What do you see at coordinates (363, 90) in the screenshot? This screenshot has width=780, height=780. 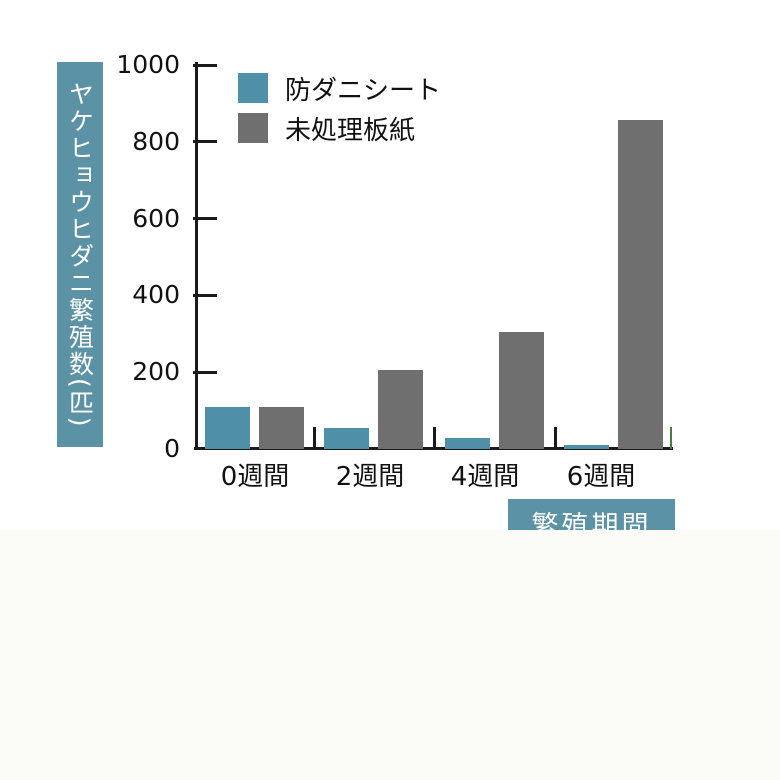 I see `legend-label-treated-sheet: 防ダニシート` at bounding box center [363, 90].